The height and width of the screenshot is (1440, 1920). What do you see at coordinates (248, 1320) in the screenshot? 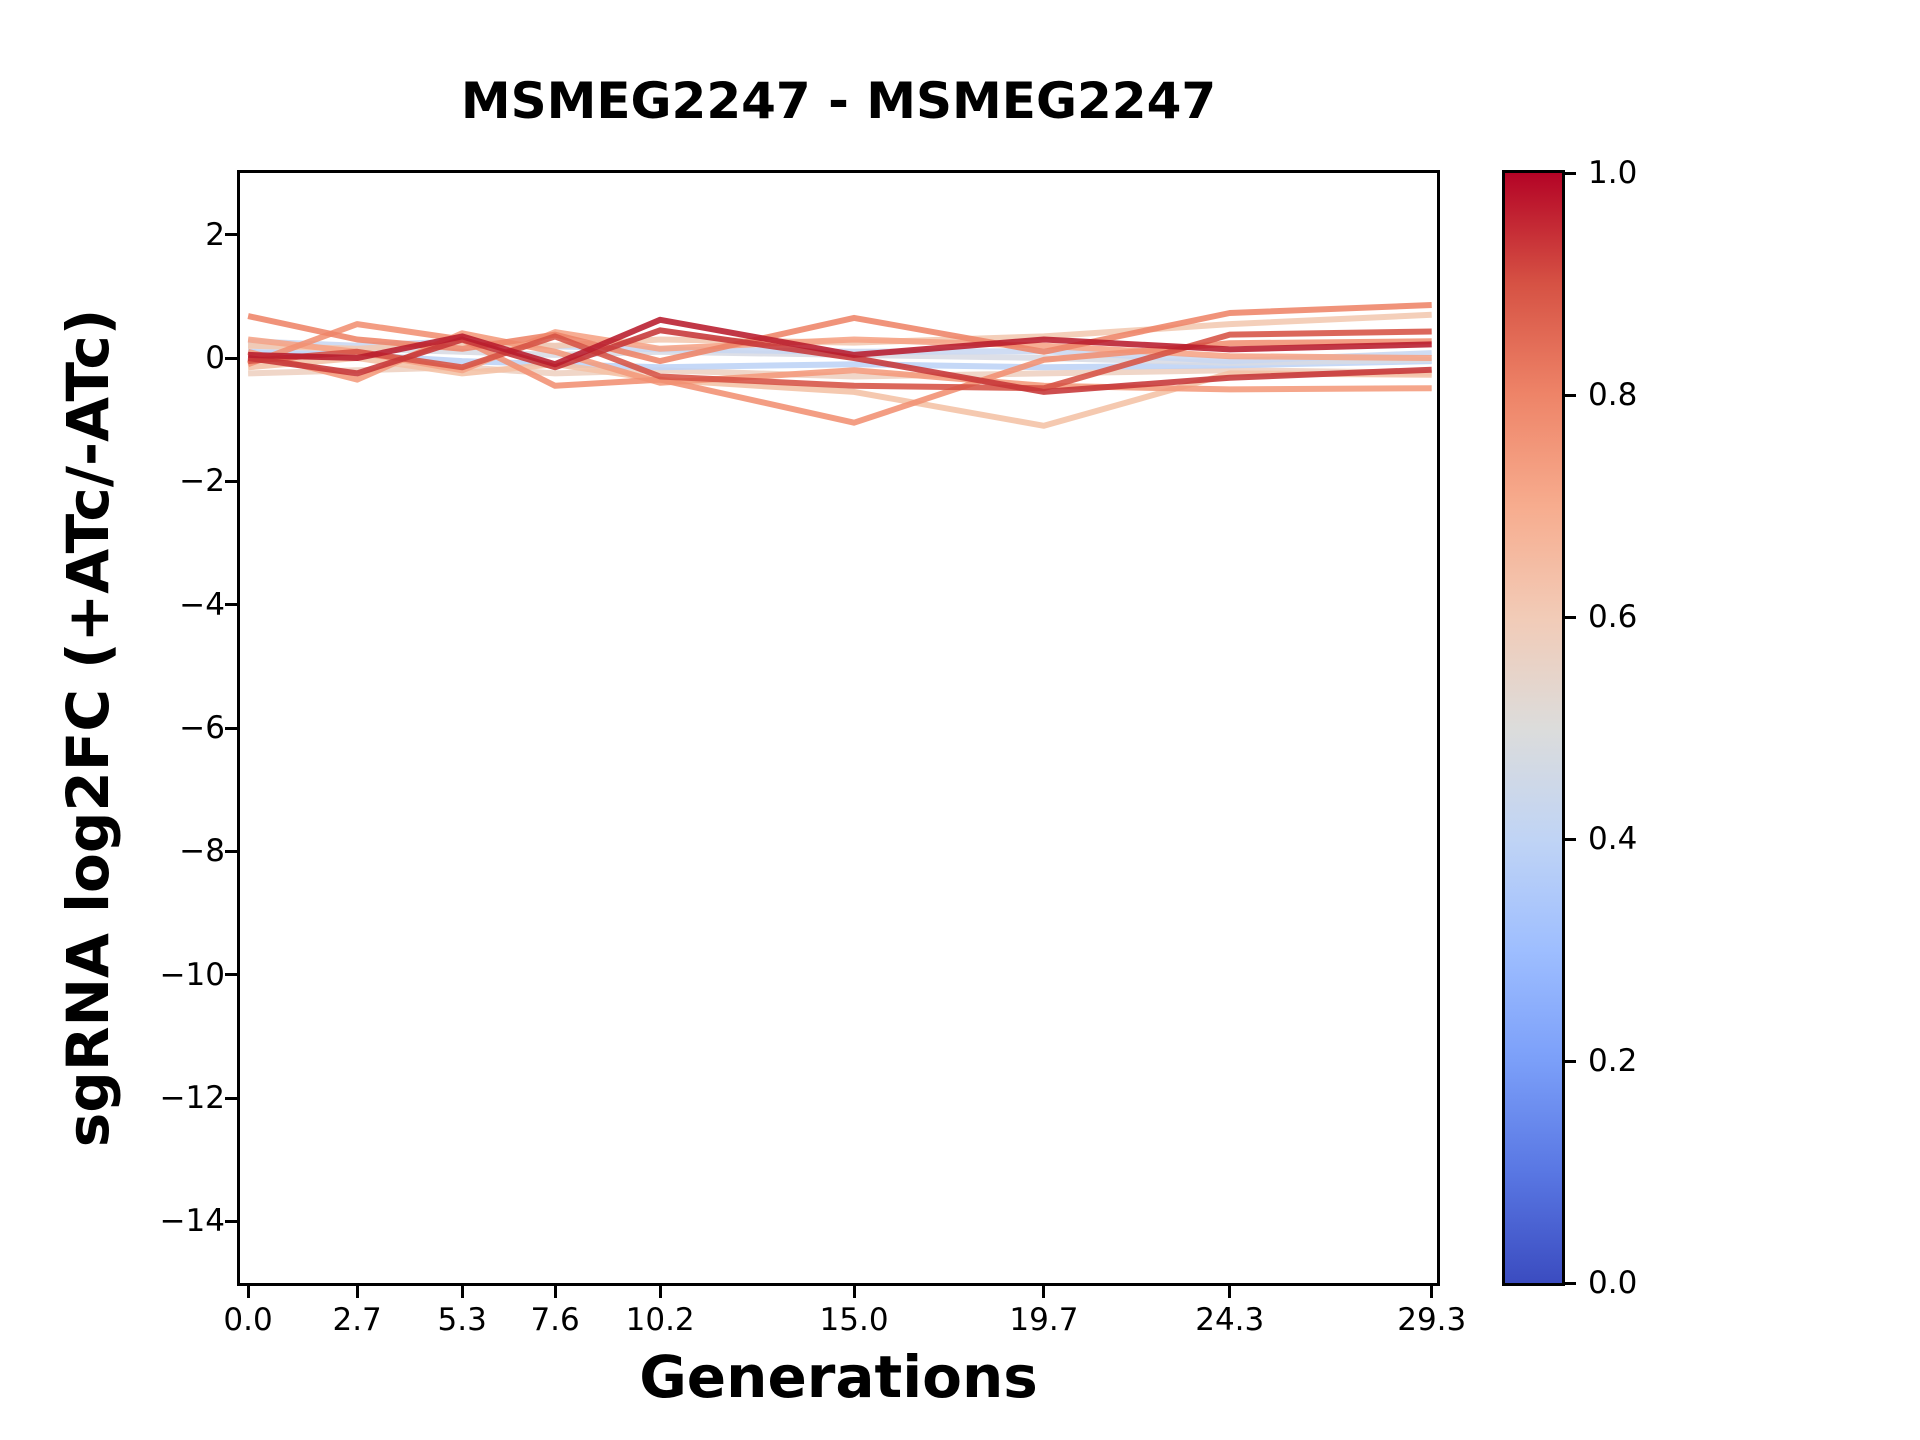
I see `x-tick-label: 0.0` at bounding box center [248, 1320].